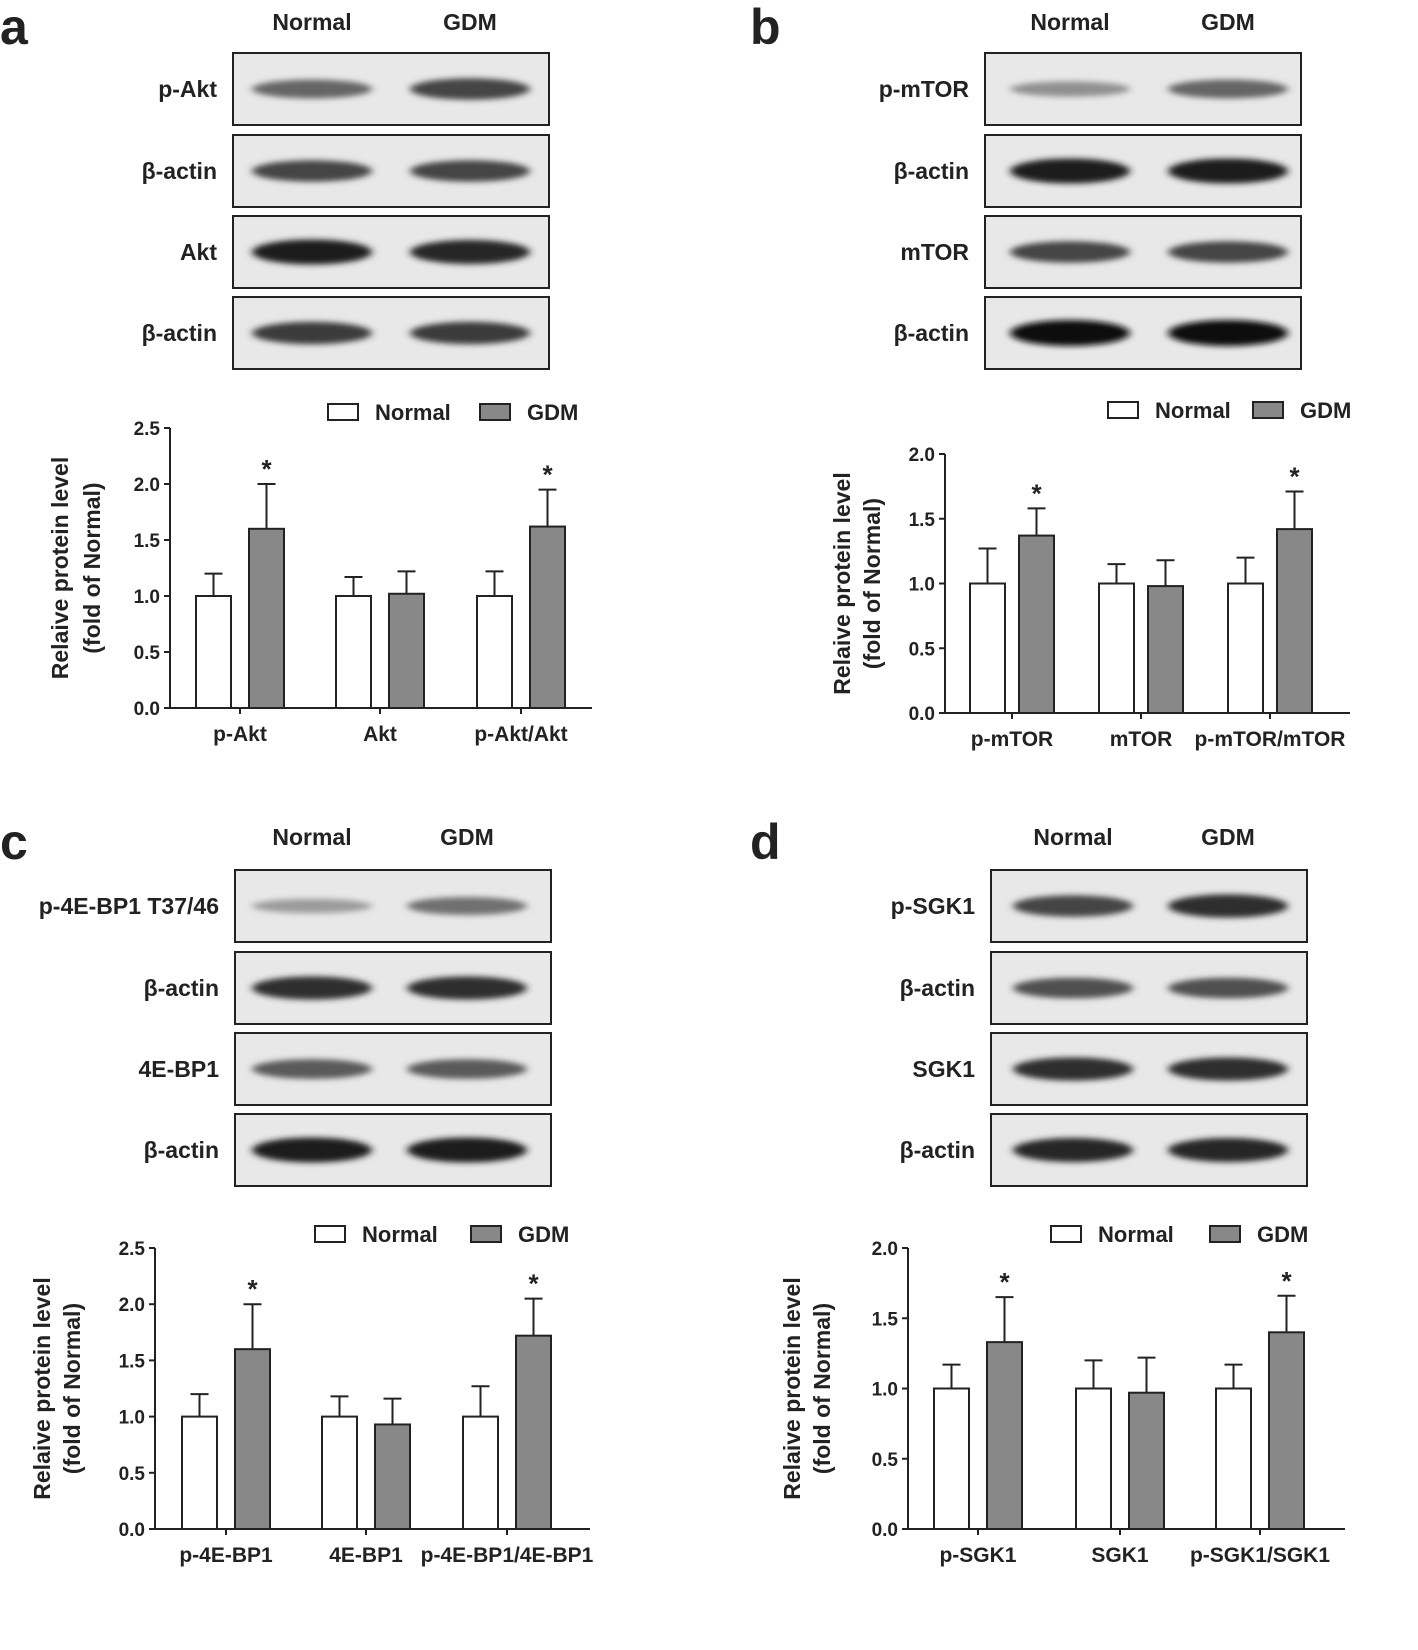 The image size is (1418, 1650). What do you see at coordinates (380, 734) in the screenshot?
I see `x-tick-label: Akt` at bounding box center [380, 734].